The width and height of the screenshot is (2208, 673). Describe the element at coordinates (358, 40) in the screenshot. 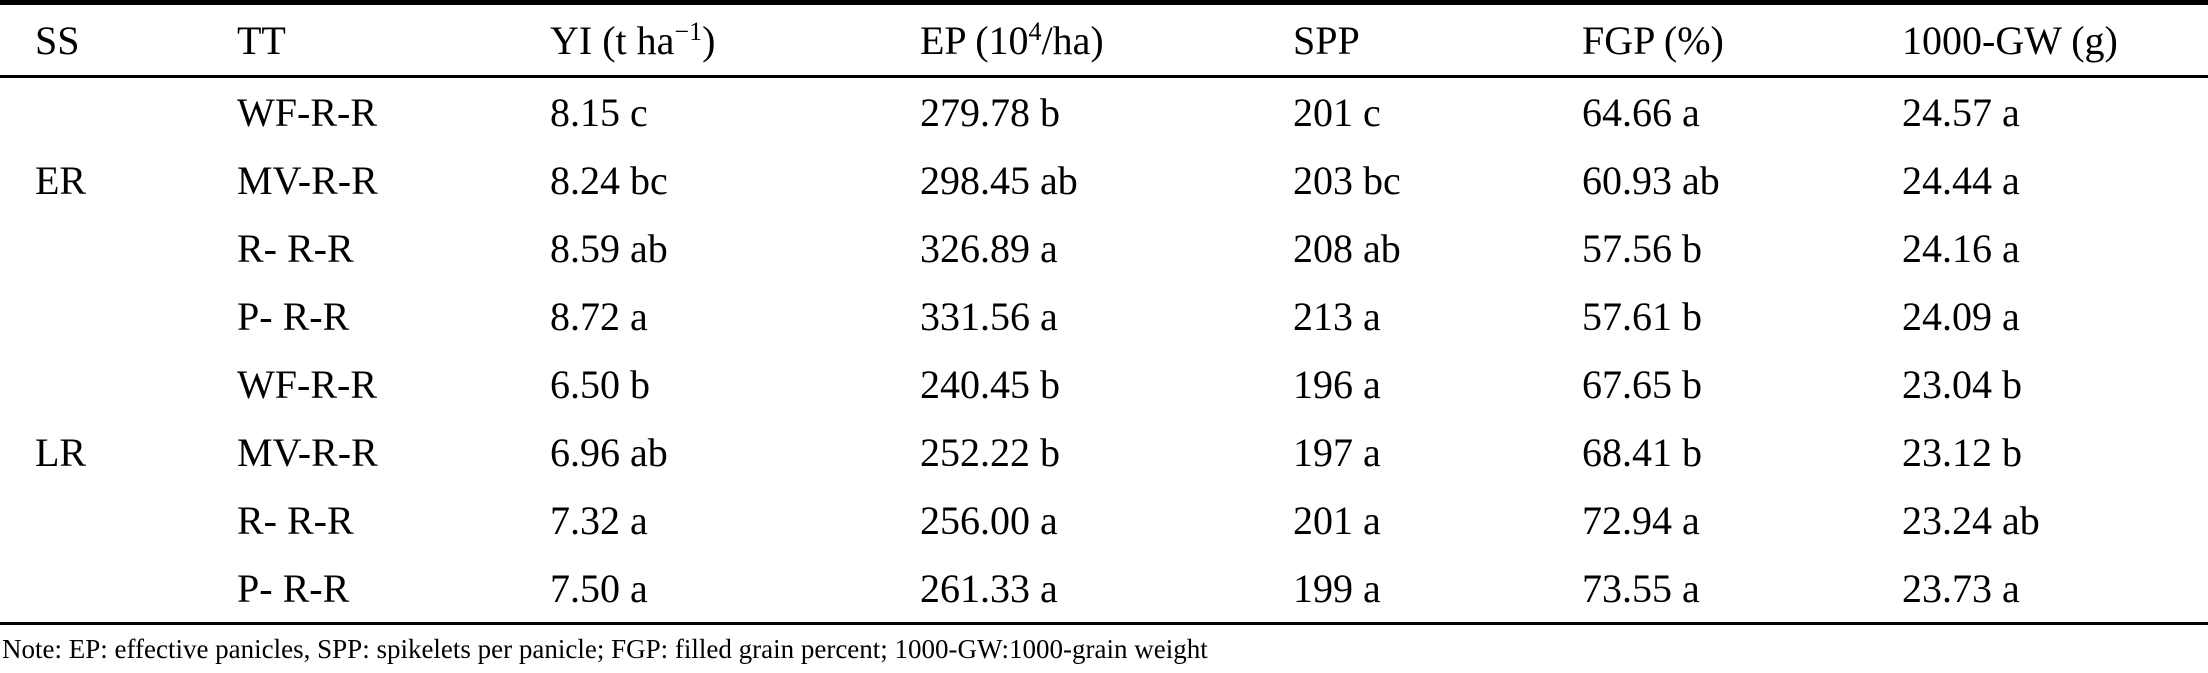

I see `header-cell-tt: TT` at that location.